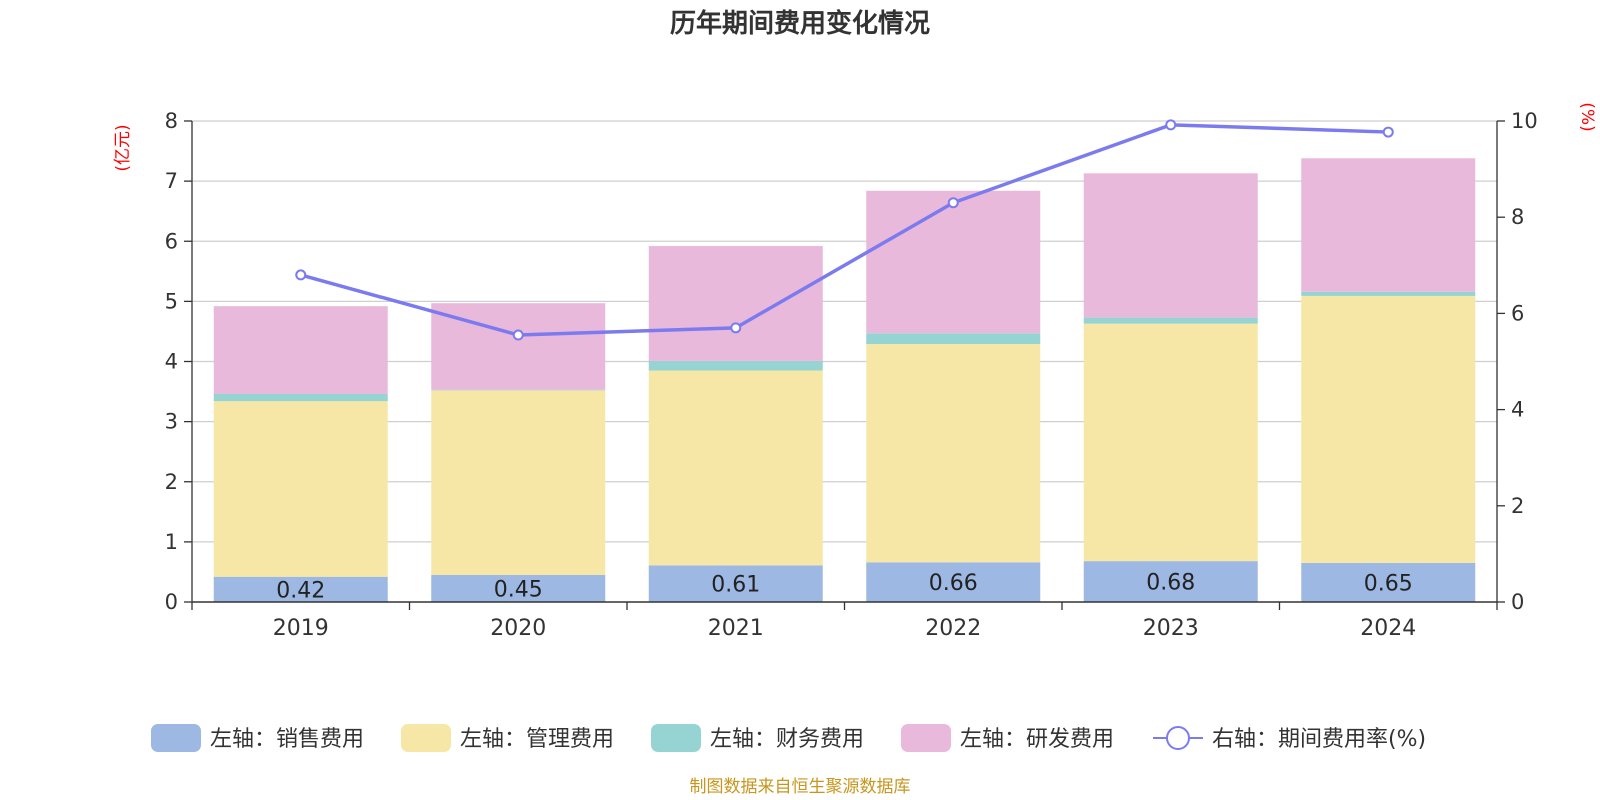  I want to click on bar-value-label: 0.65, so click(1388, 583).